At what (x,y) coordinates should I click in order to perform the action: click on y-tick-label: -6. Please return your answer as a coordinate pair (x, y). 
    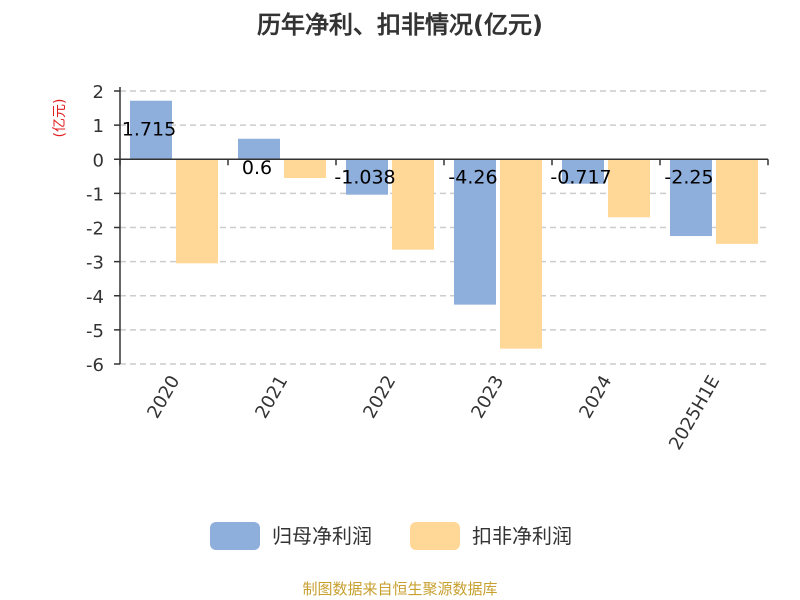
    Looking at the image, I should click on (95, 365).